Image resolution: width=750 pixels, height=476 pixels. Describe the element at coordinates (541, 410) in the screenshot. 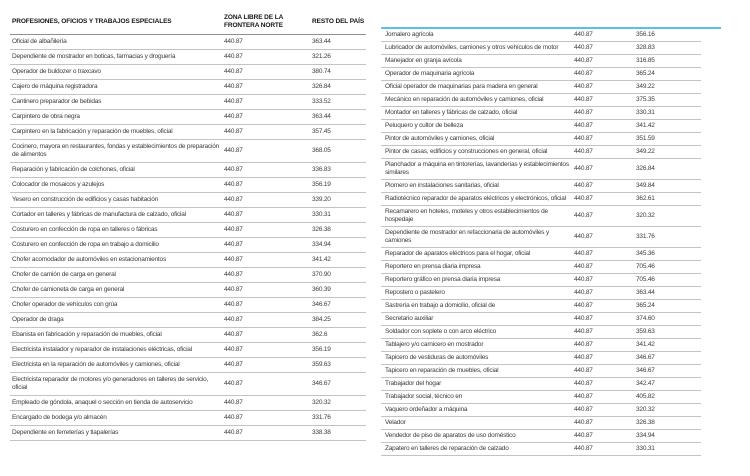

I see `table-row: Vaquero ordeñador a máquina 440.87 320.32` at that location.